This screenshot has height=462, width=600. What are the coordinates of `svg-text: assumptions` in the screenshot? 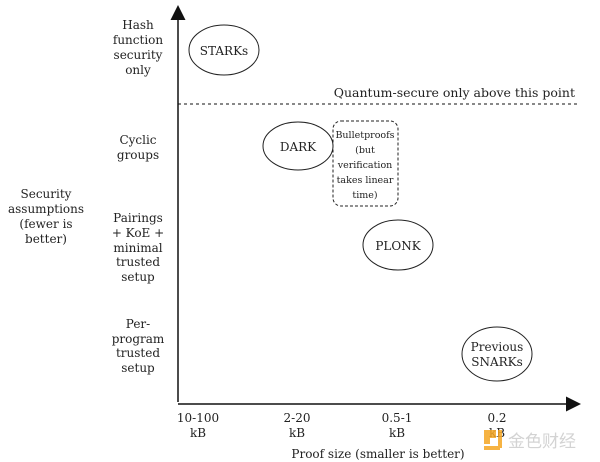 It's located at (46, 209).